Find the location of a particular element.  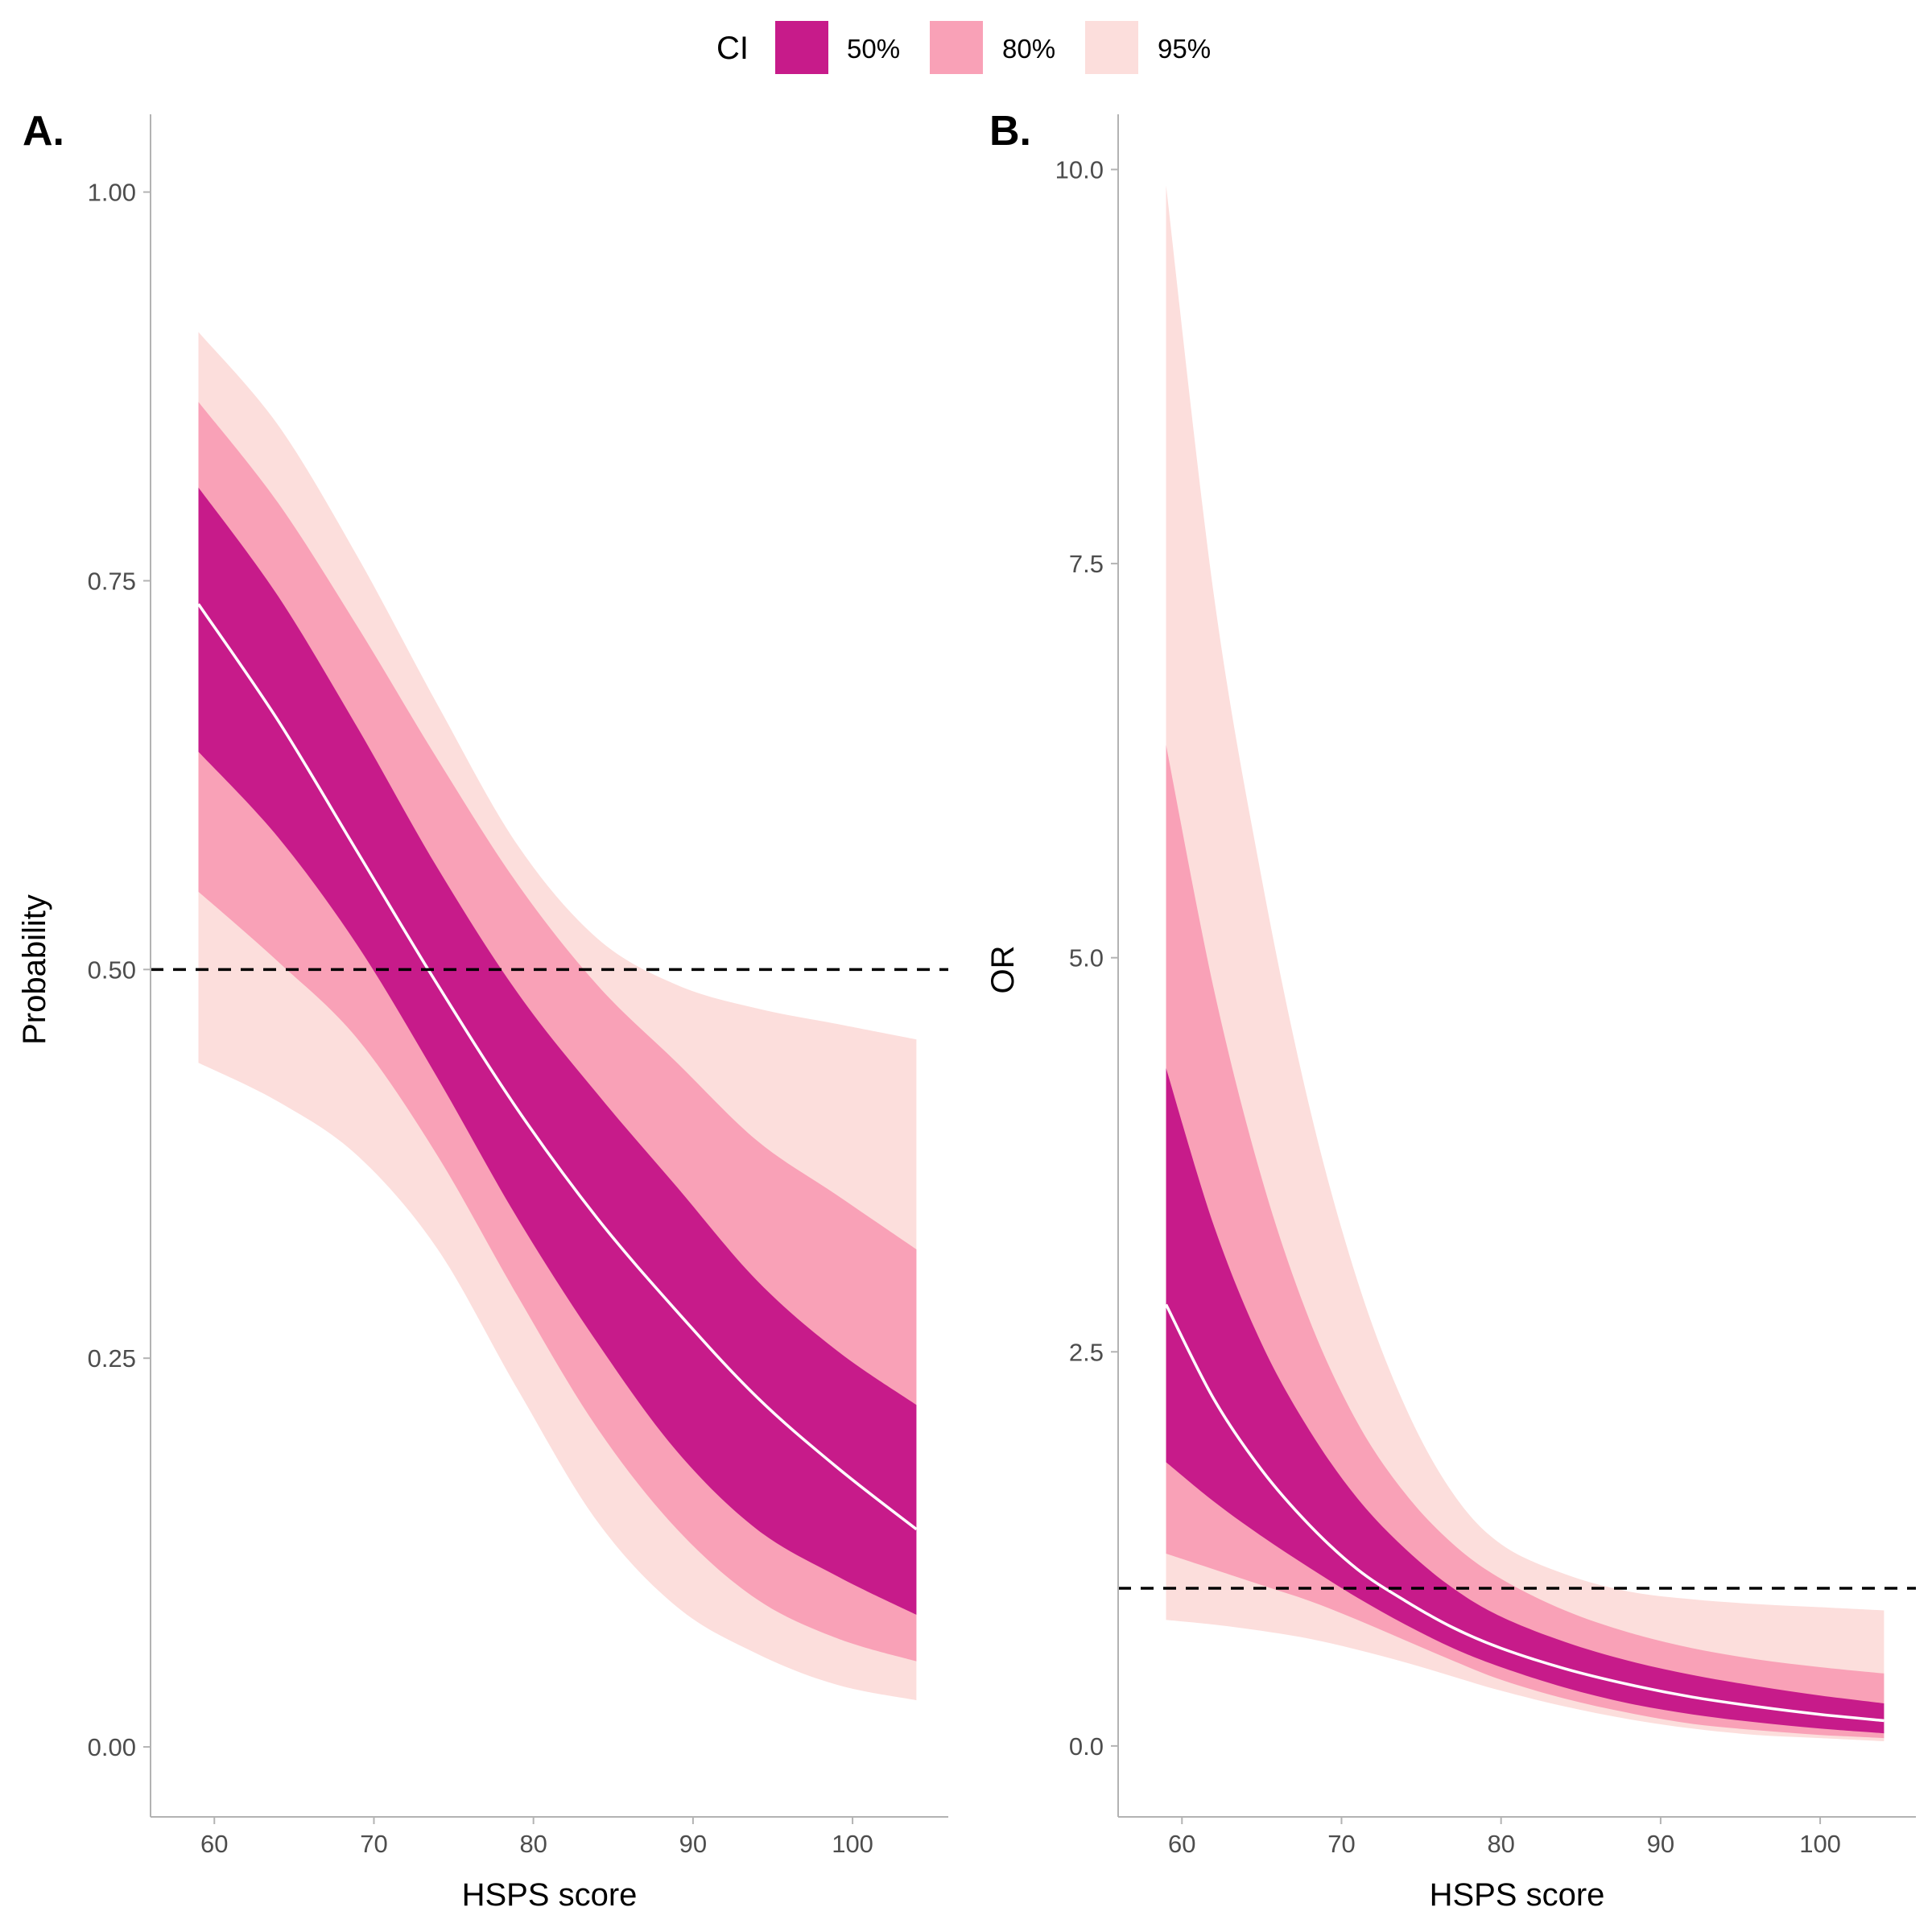

y-tick-label: 0.25 is located at coordinates (112, 1358).